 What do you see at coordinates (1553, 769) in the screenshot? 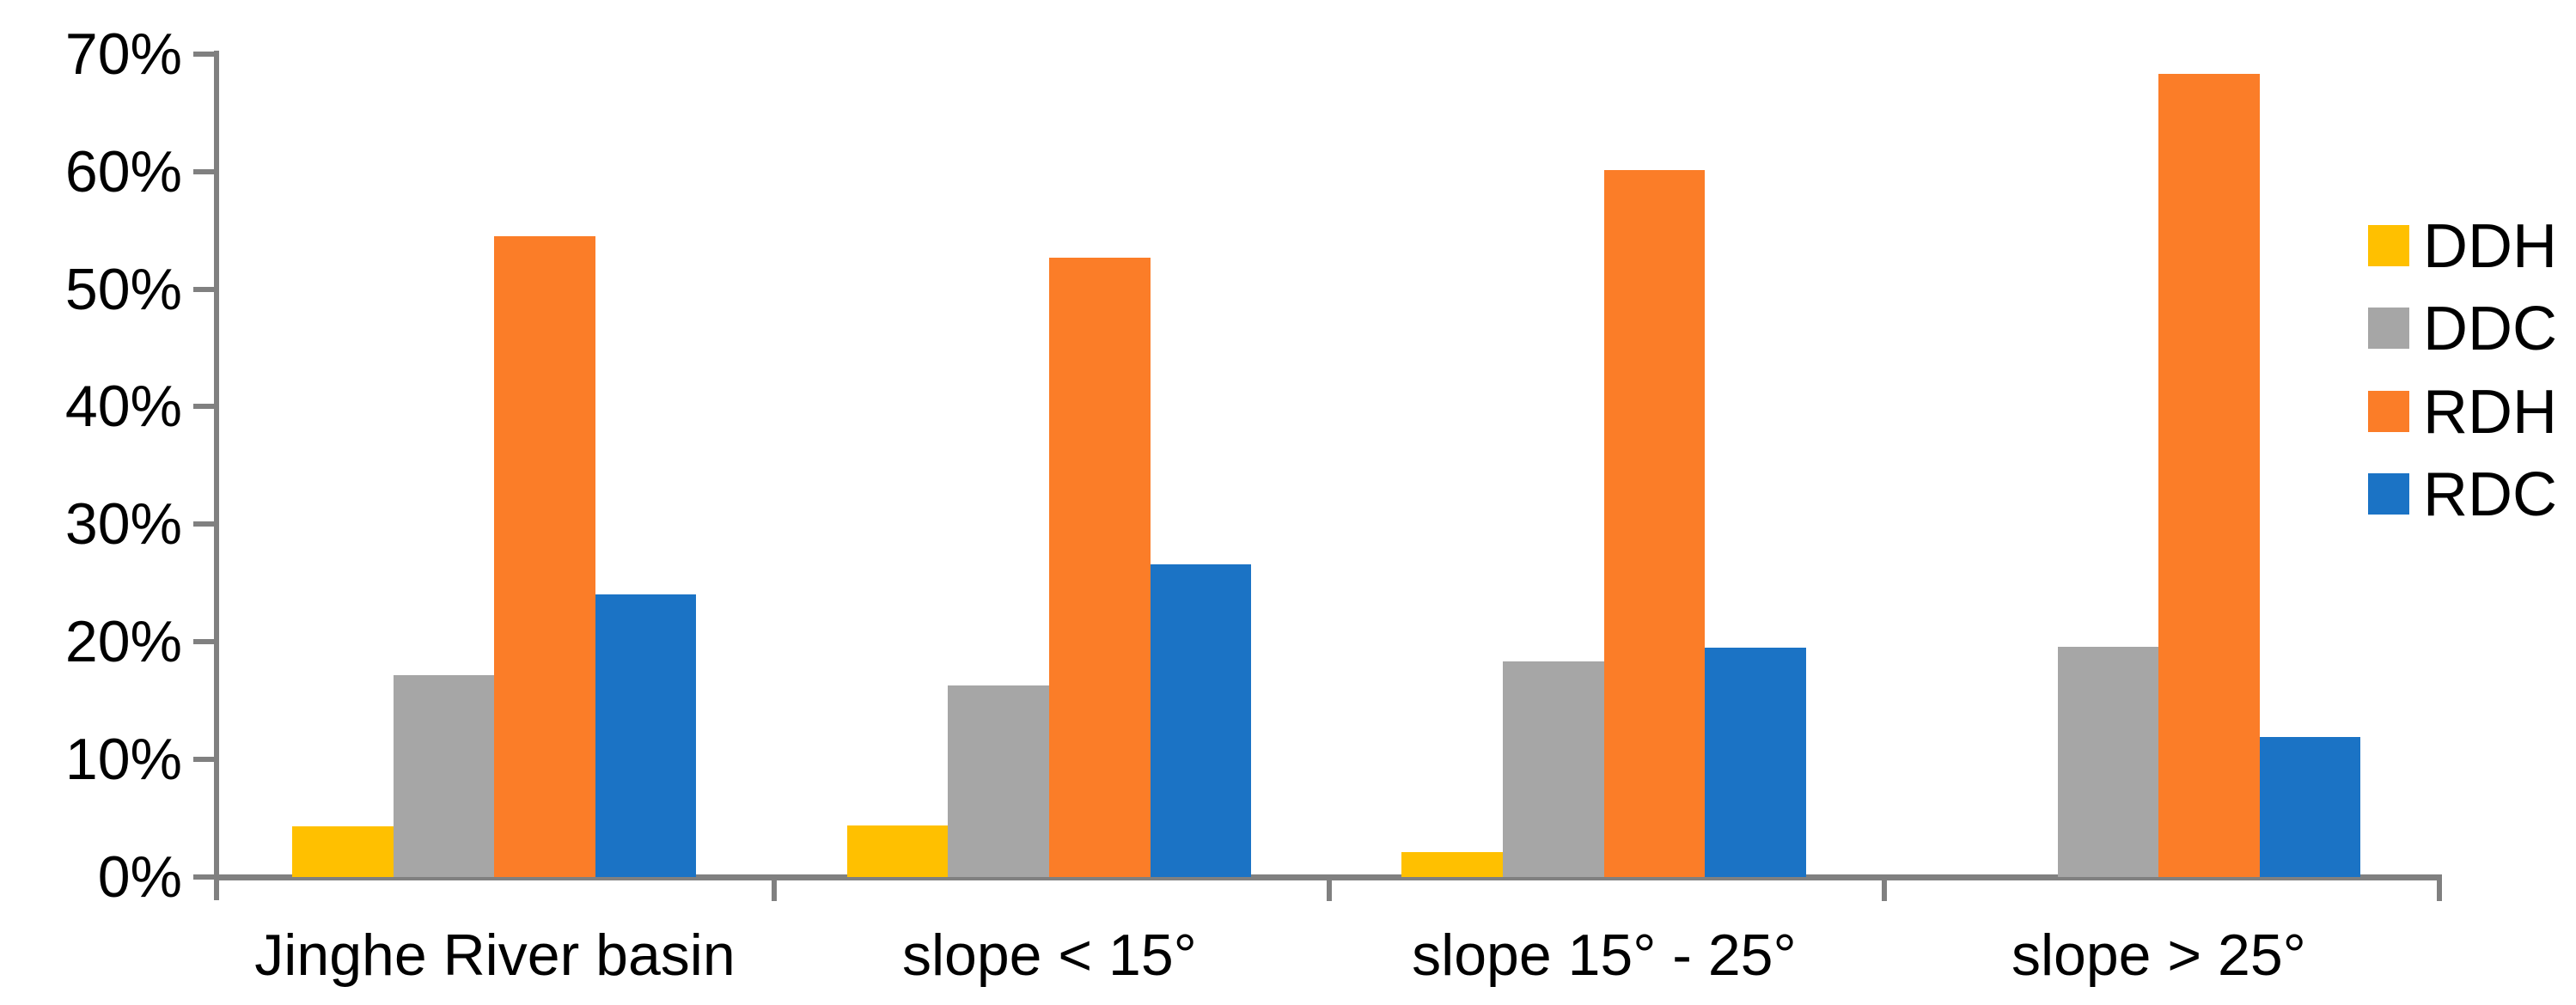
I see `bar-ddc-group3` at bounding box center [1553, 769].